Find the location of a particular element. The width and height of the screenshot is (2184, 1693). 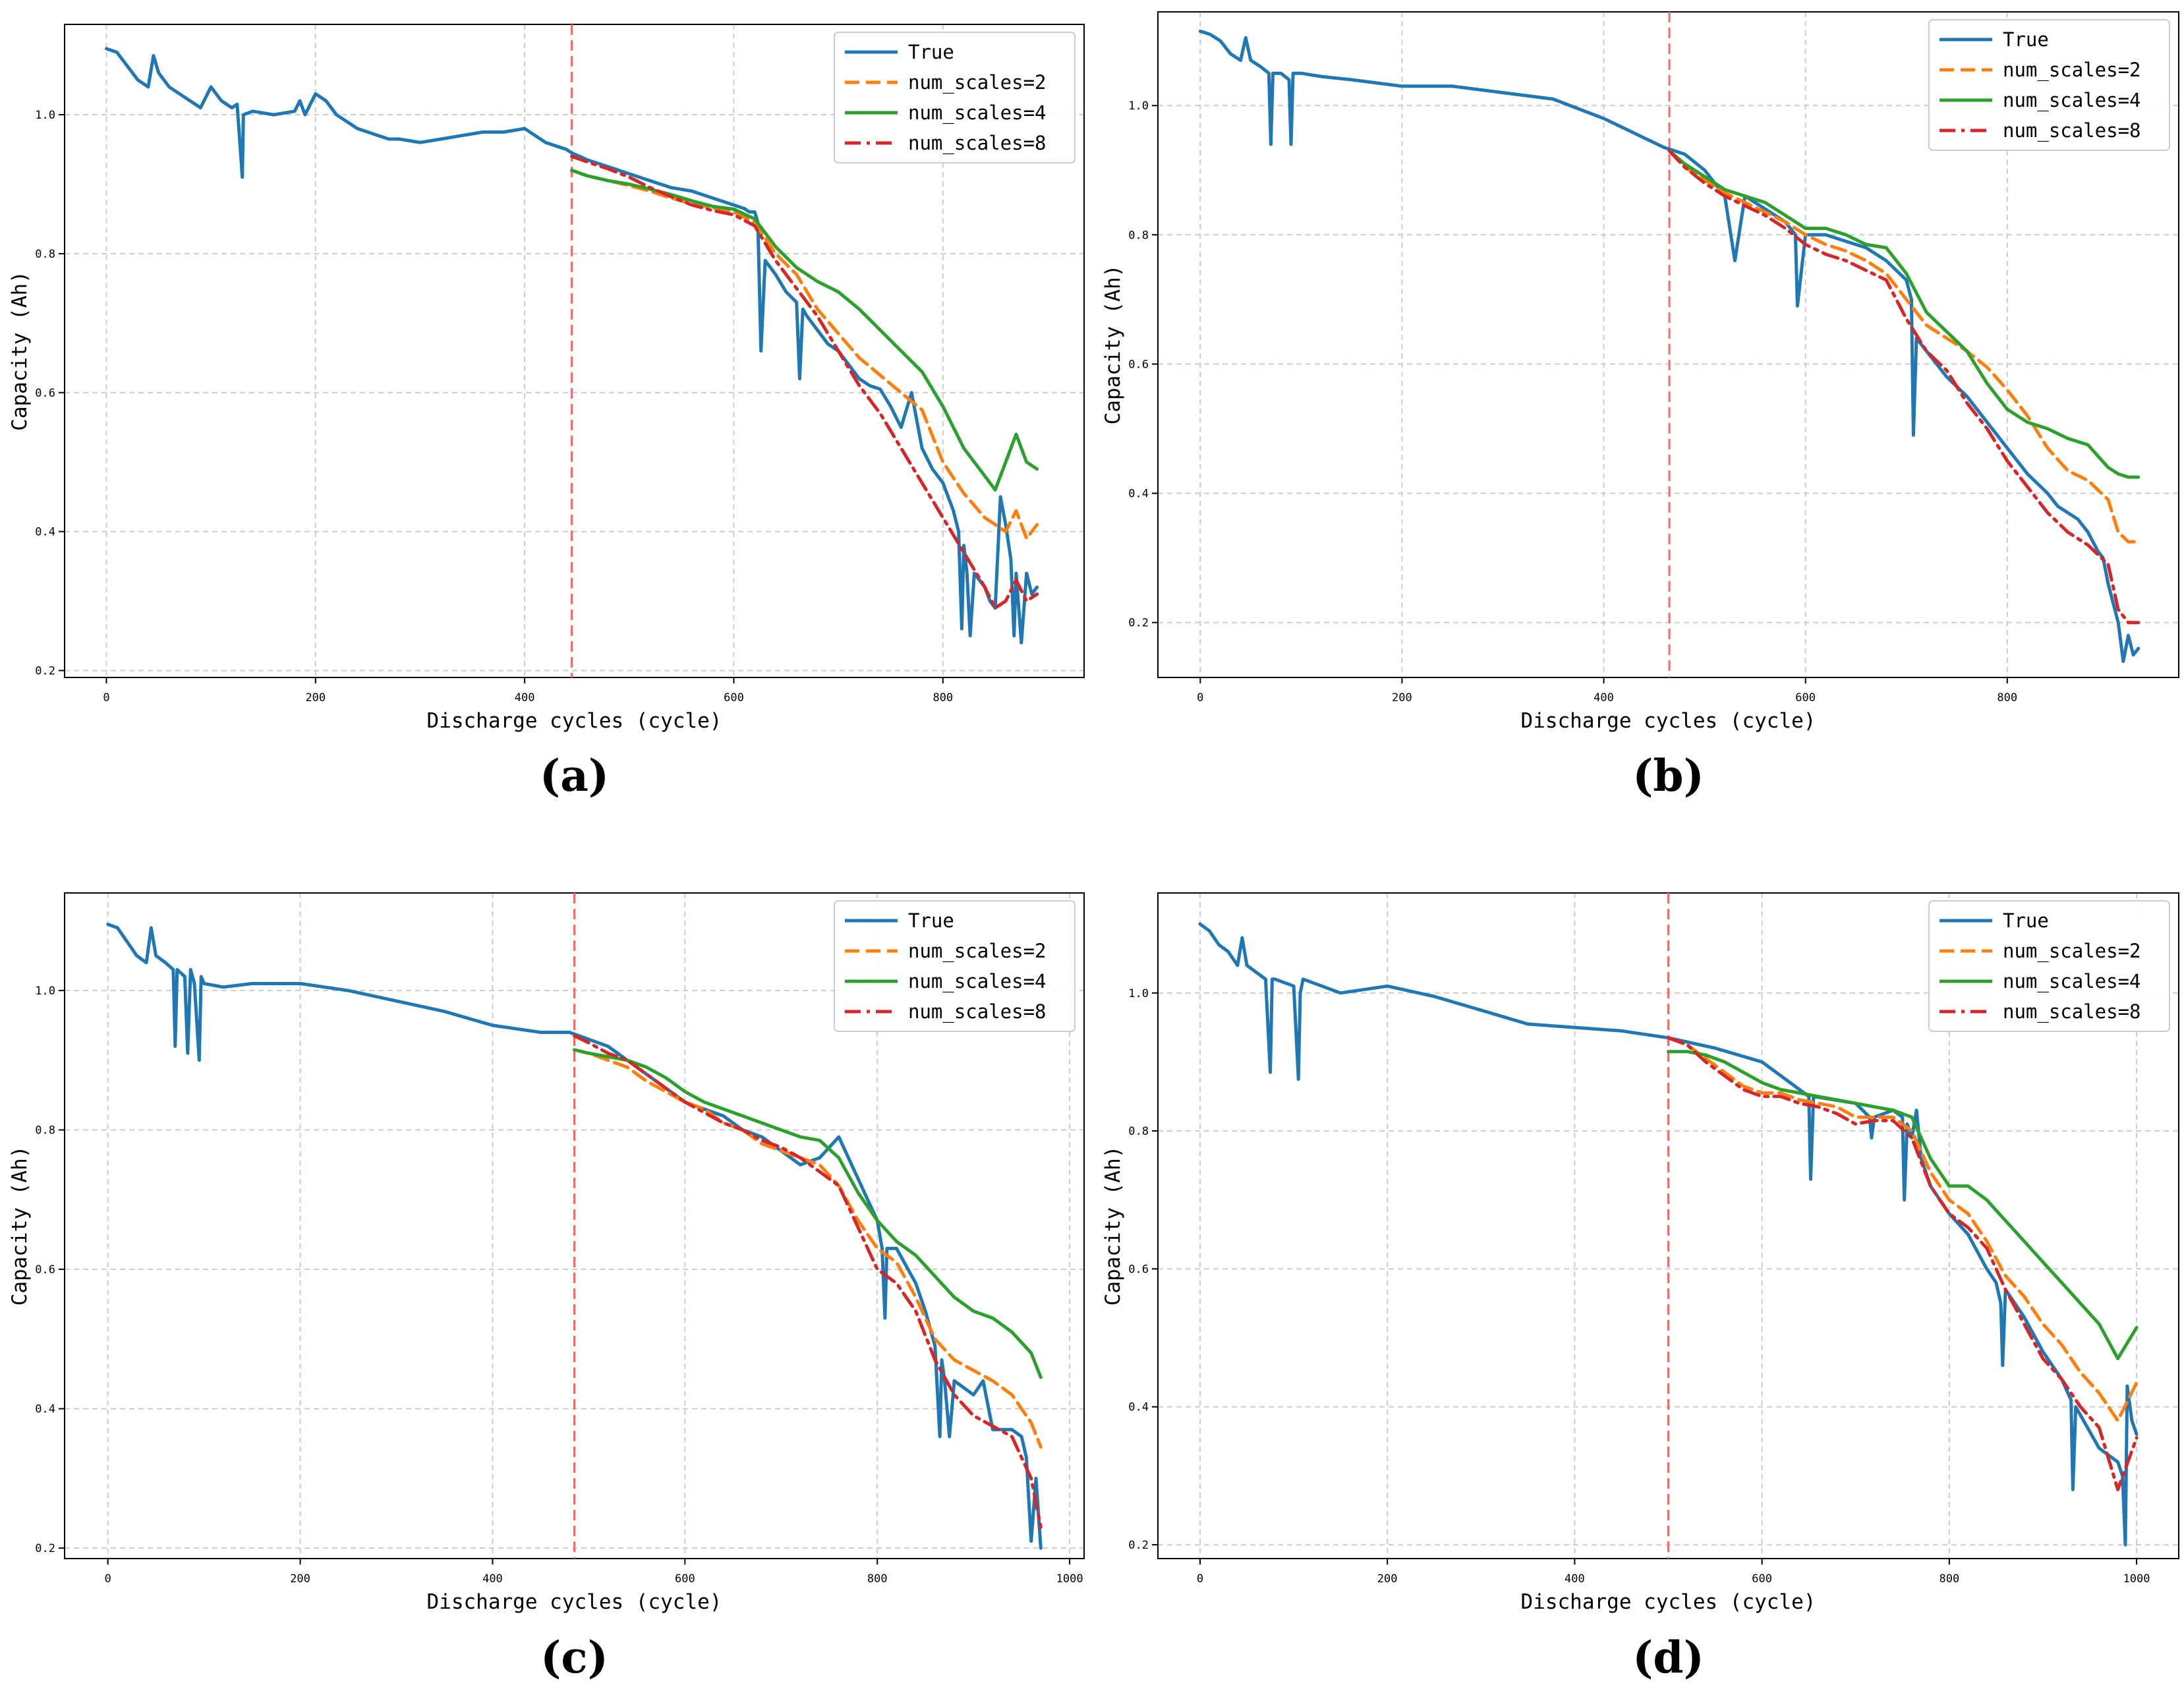

panel-caption: (b) is located at coordinates (1668, 775).